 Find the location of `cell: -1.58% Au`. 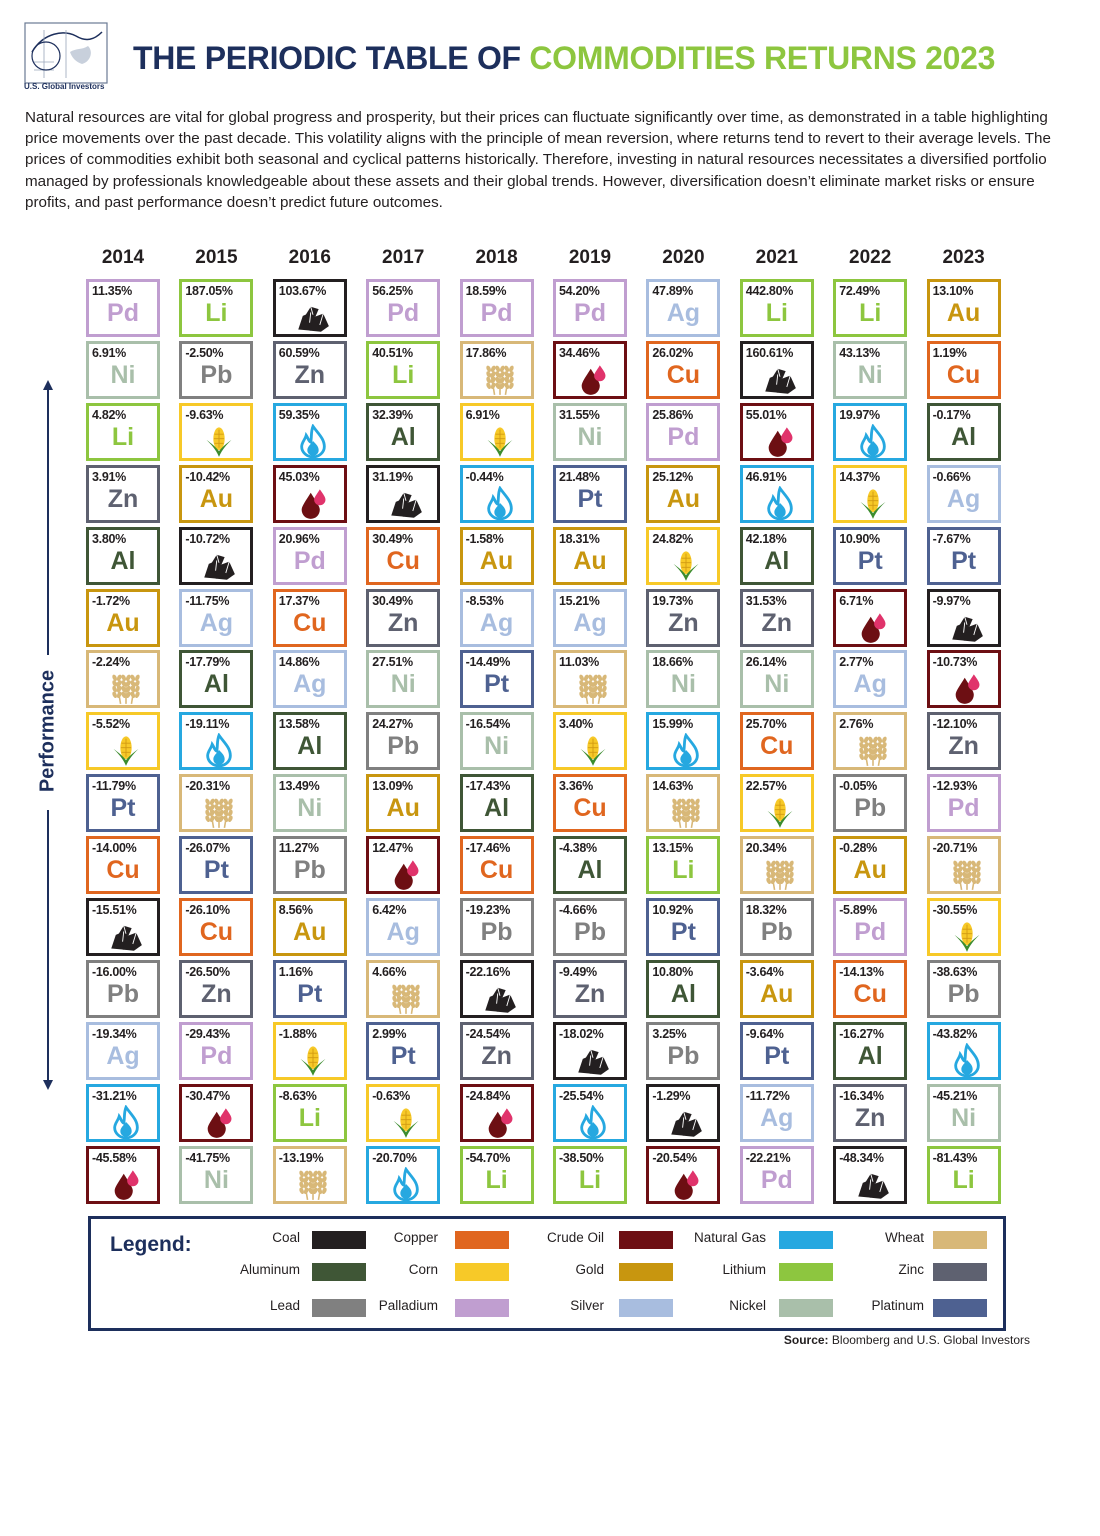

cell: -1.58% Au is located at coordinates (496, 555).